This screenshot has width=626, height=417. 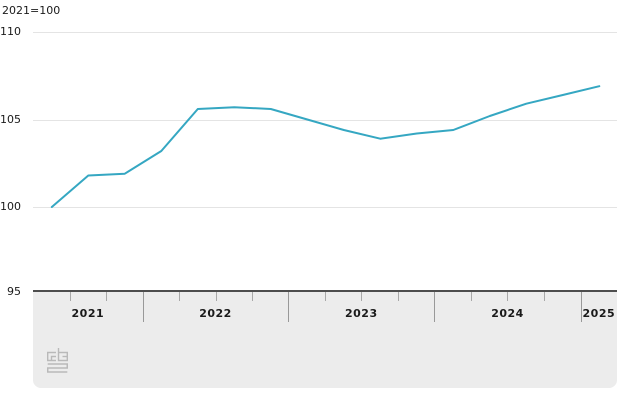 I want to click on year-label-2022: 2022, so click(x=215, y=313).